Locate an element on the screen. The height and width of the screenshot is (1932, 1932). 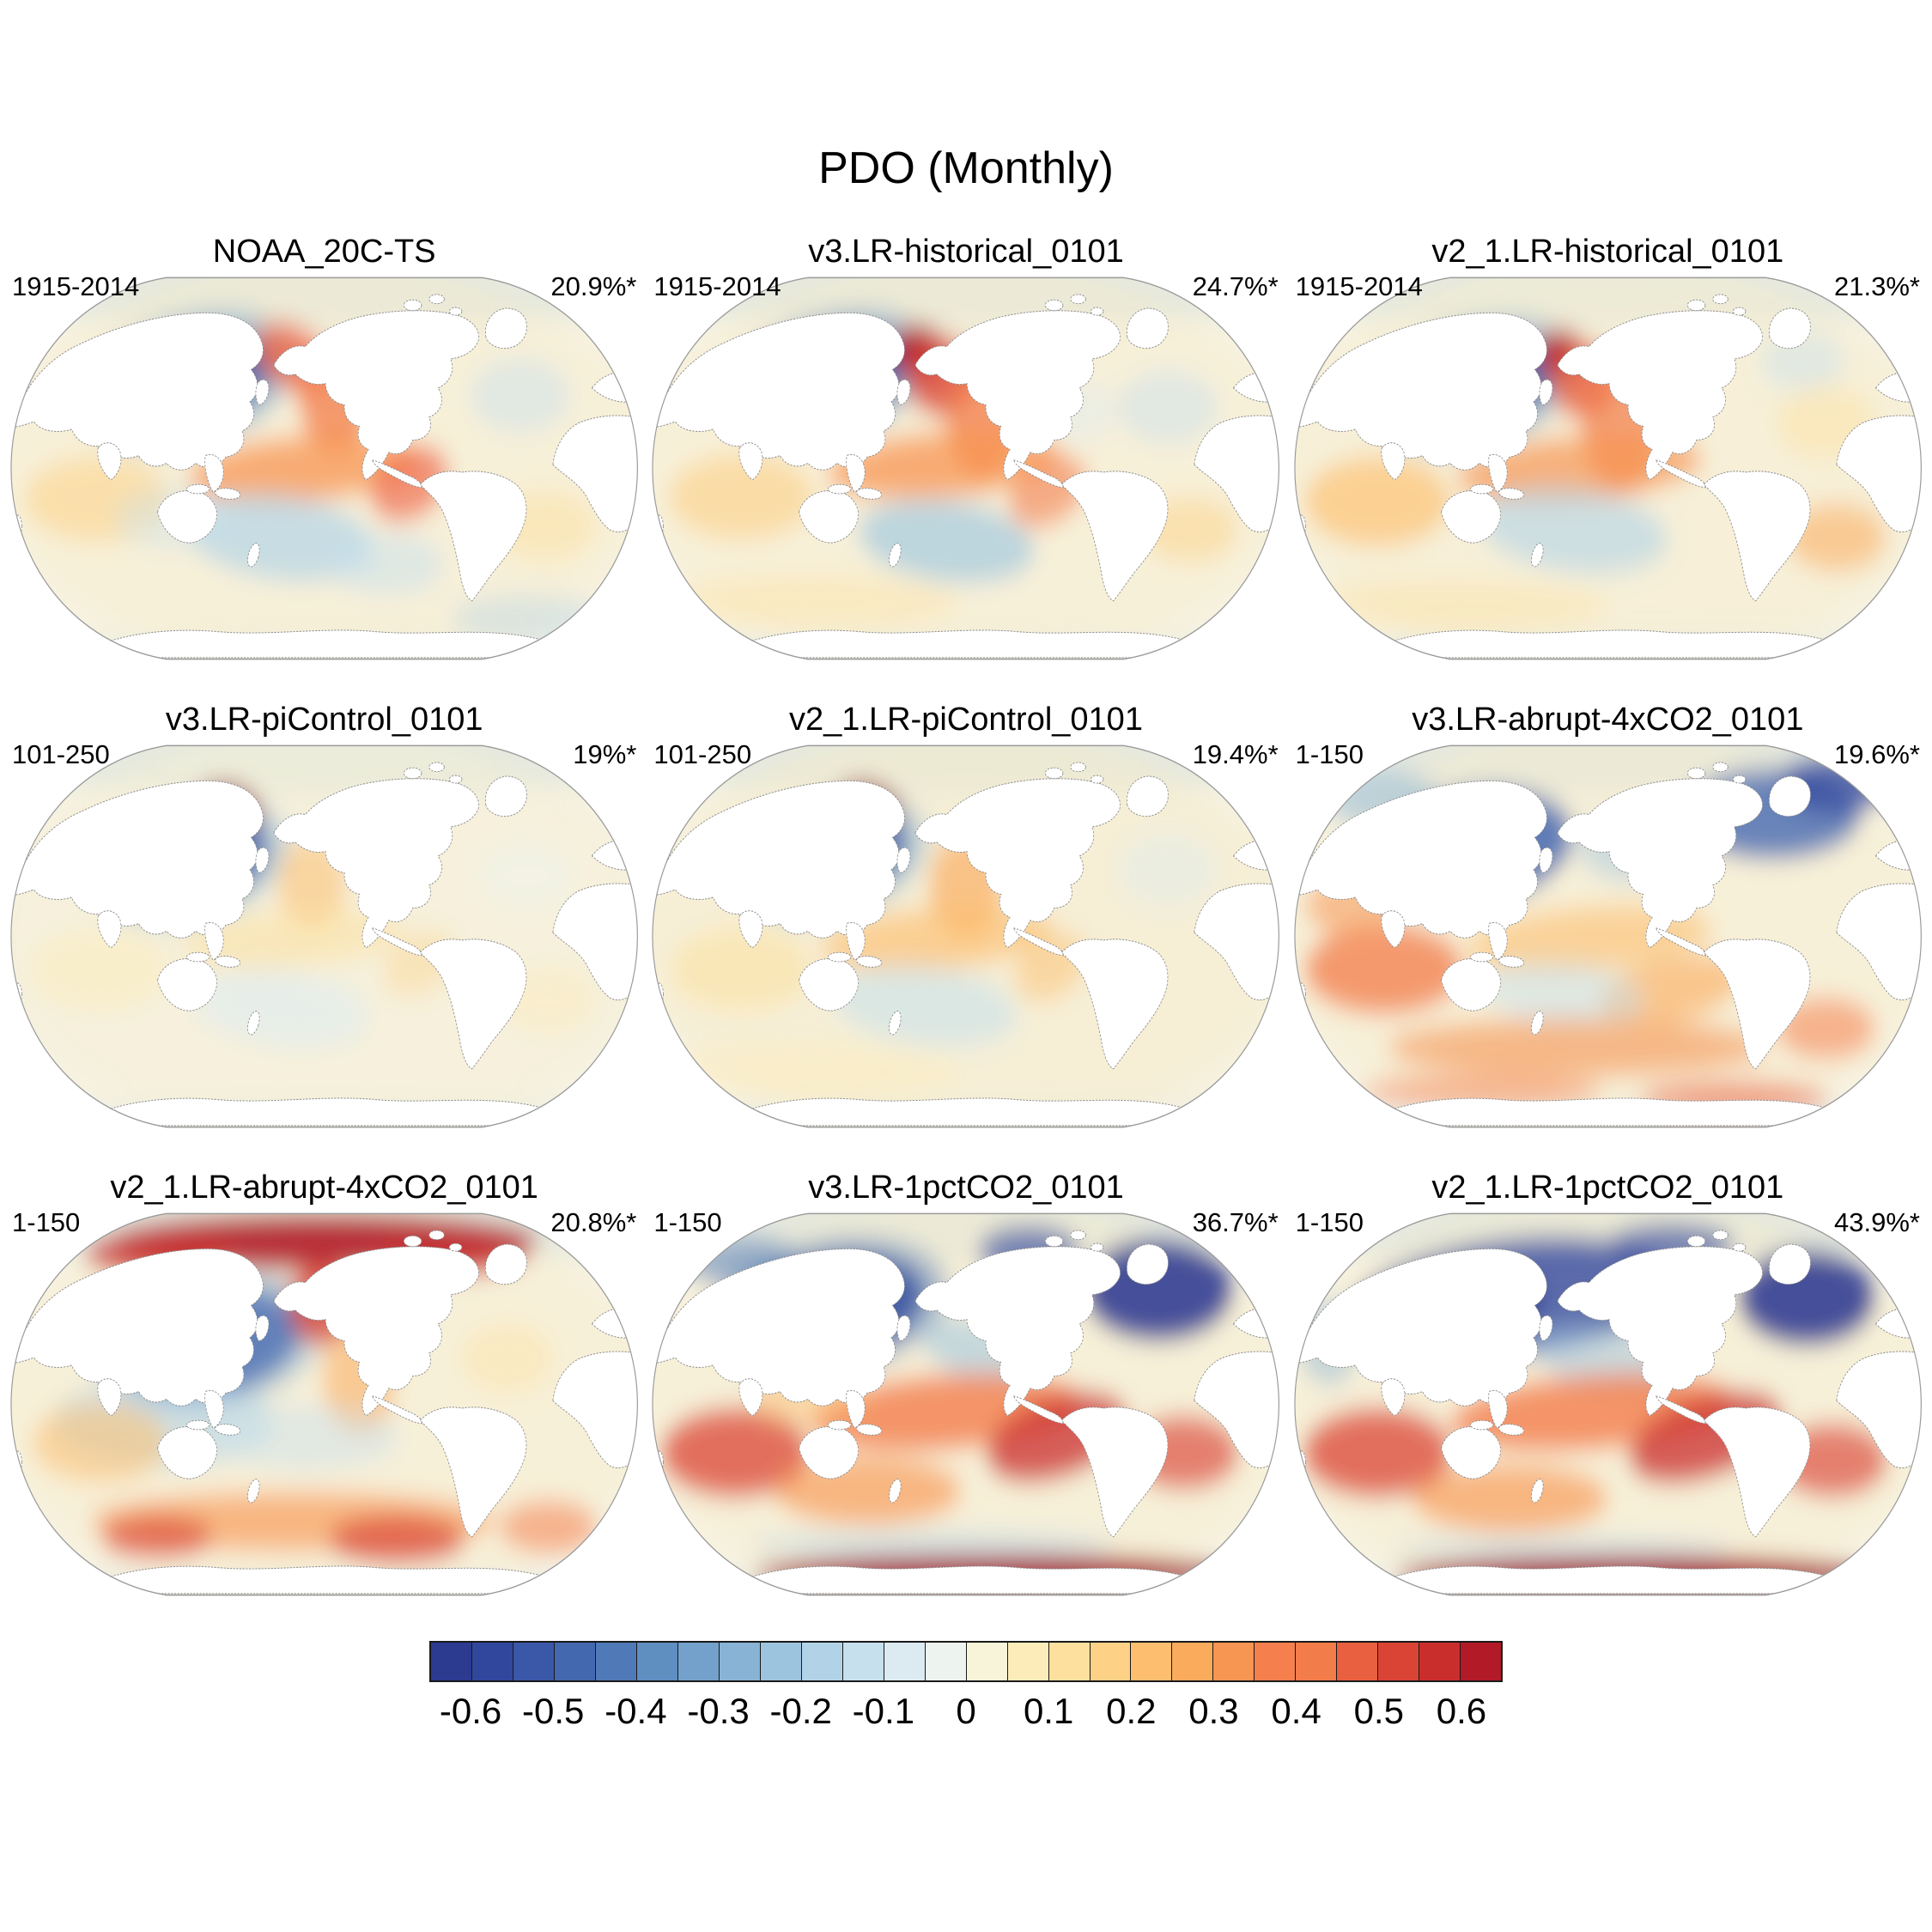
panel-variance-label: 21.3%* is located at coordinates (1877, 286).